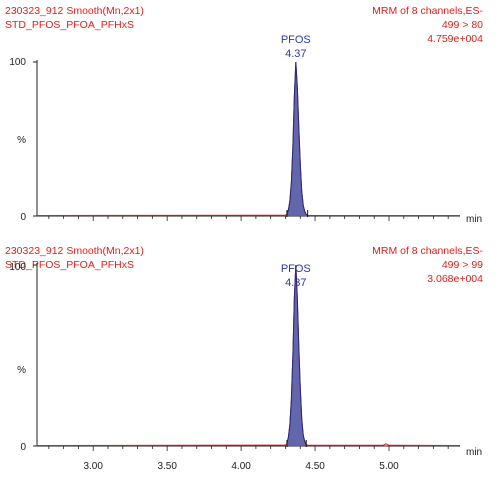  What do you see at coordinates (474, 452) in the screenshot?
I see `panel-2-x-unit-label: min` at bounding box center [474, 452].